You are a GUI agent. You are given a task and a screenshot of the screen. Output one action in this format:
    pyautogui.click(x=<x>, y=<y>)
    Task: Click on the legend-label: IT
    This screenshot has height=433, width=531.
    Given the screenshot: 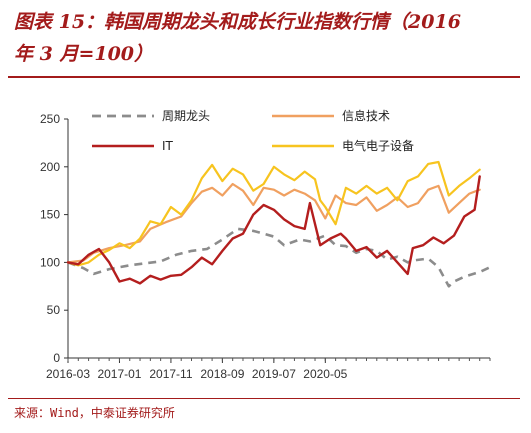 What is the action you would take?
    pyautogui.click(x=168, y=146)
    